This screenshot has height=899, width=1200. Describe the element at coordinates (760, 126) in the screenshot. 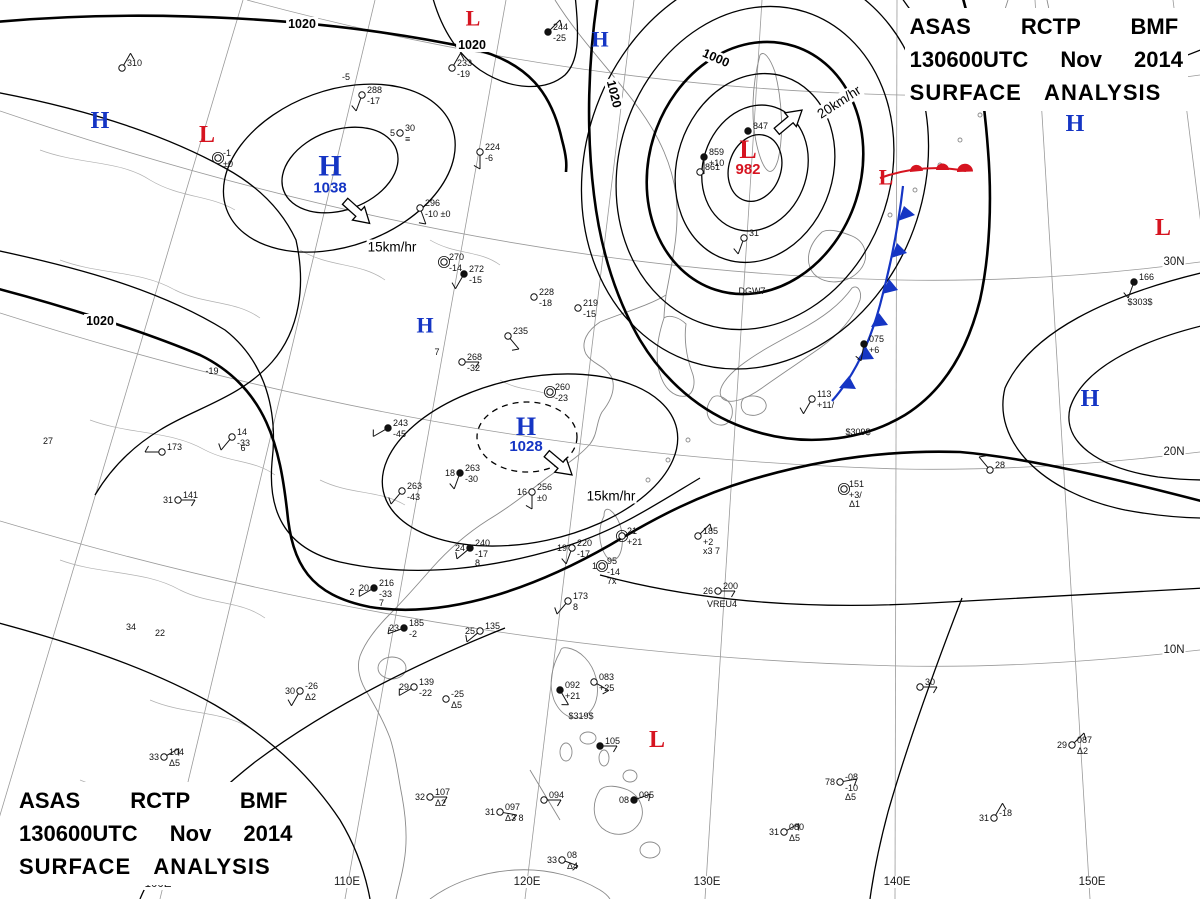

I see `station-value: 847` at that location.